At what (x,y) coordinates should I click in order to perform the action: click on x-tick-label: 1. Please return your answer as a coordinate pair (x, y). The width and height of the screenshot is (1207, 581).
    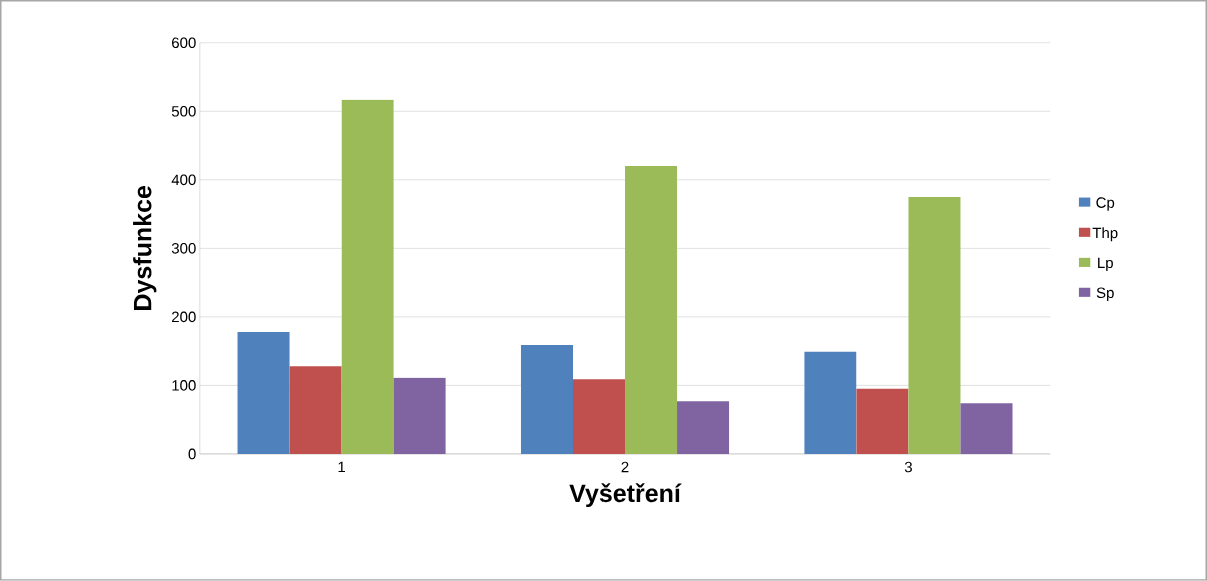
    Looking at the image, I should click on (341, 467).